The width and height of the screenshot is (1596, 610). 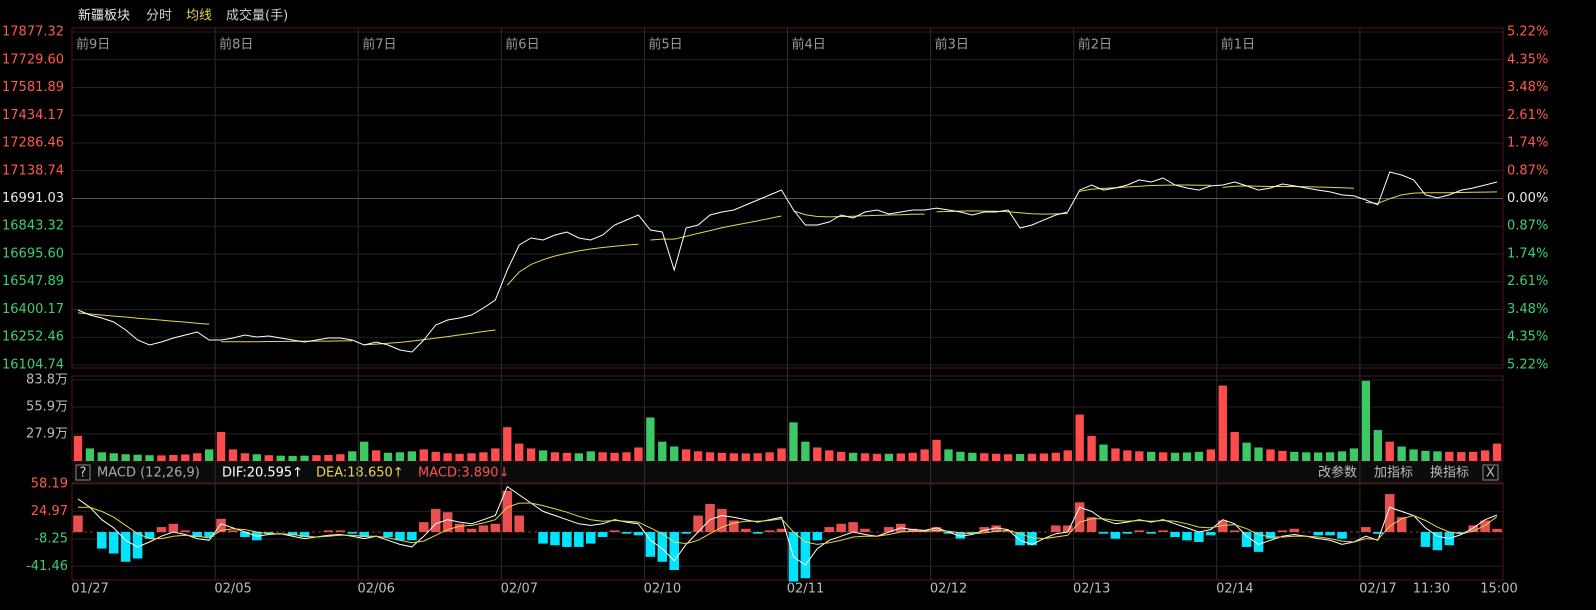 What do you see at coordinates (199, 16) in the screenshot?
I see `tab: 均线` at bounding box center [199, 16].